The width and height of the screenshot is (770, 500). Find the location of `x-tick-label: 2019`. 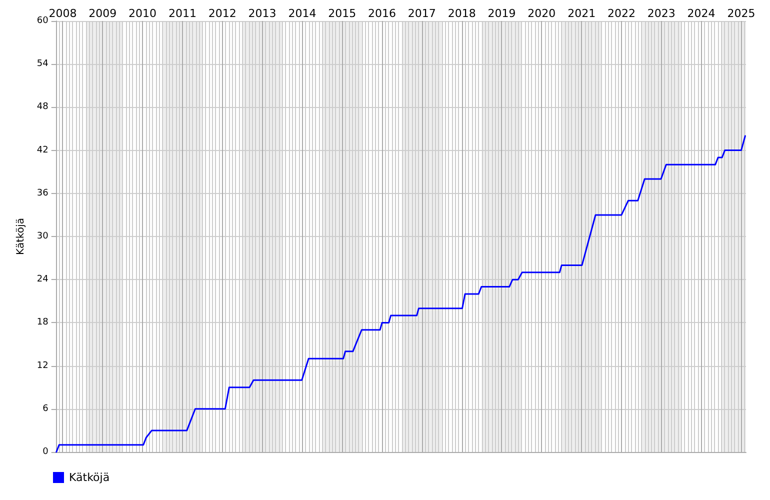

x-tick-label: 2019 is located at coordinates (502, 13).